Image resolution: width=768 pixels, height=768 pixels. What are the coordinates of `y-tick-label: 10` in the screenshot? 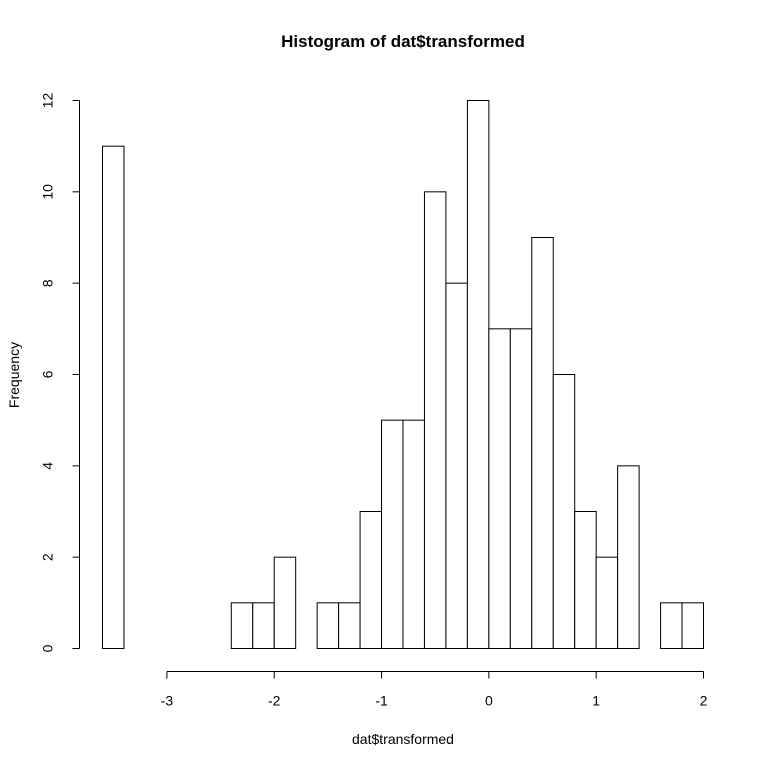 It's located at (48, 192).